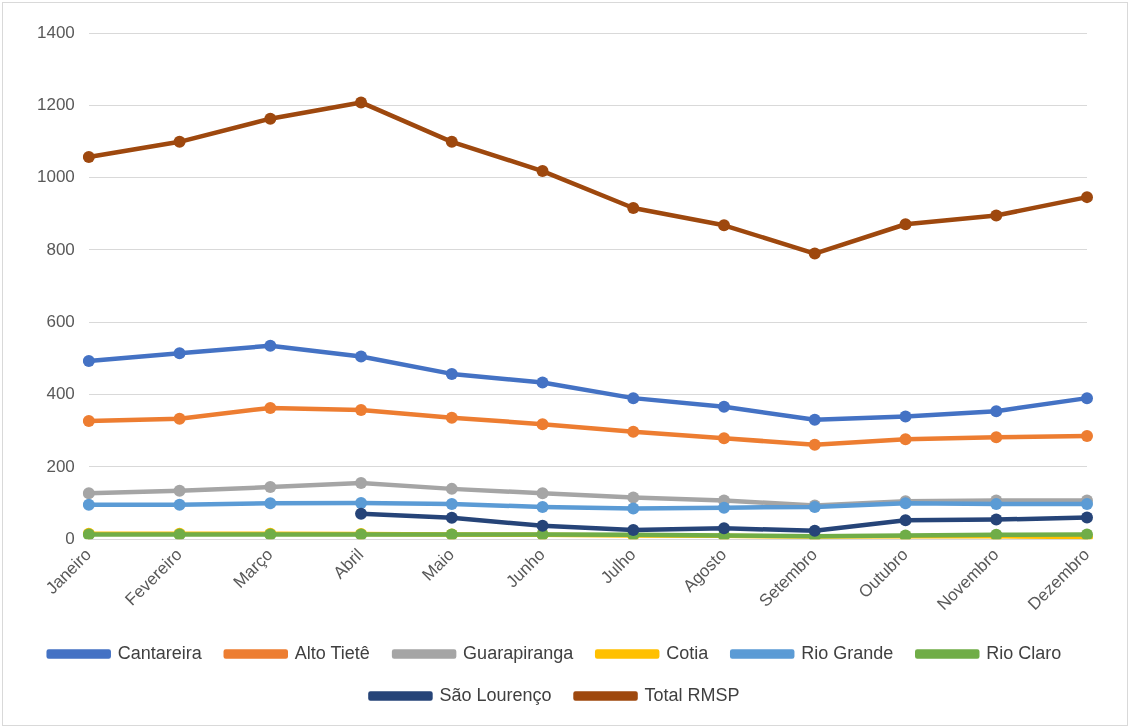 Image resolution: width=1130 pixels, height=728 pixels. Describe the element at coordinates (60, 249) in the screenshot. I see `y-tick-label: 800` at that location.